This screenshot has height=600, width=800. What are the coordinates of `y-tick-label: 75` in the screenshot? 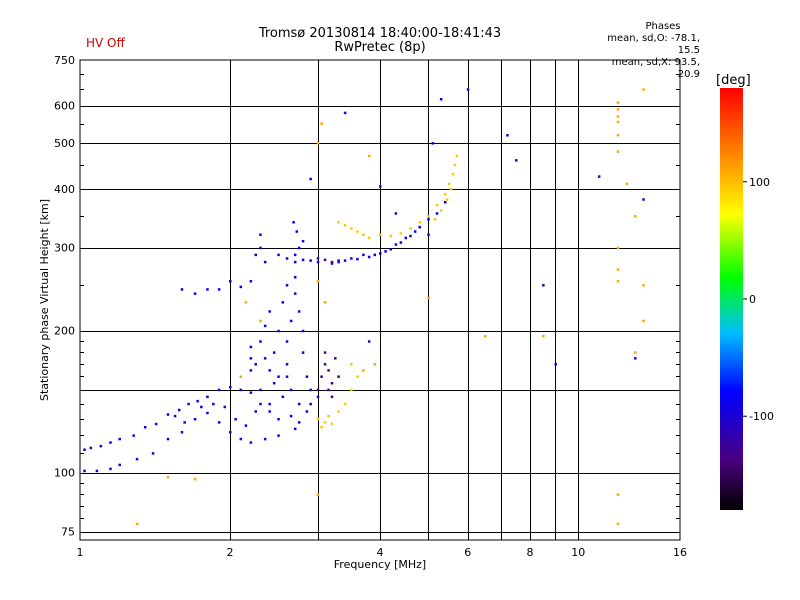 It's located at (68, 532).